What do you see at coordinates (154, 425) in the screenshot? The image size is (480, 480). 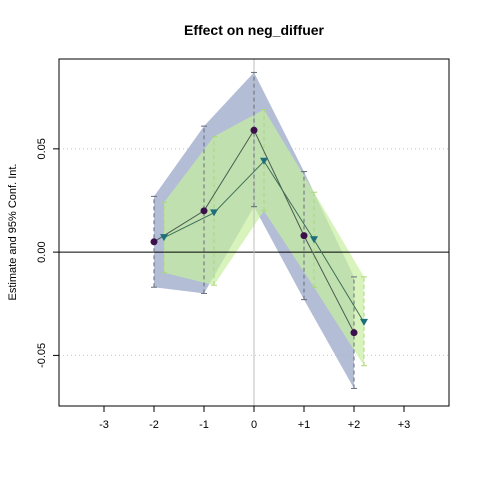 I see `x-tick-label: -2` at bounding box center [154, 425].